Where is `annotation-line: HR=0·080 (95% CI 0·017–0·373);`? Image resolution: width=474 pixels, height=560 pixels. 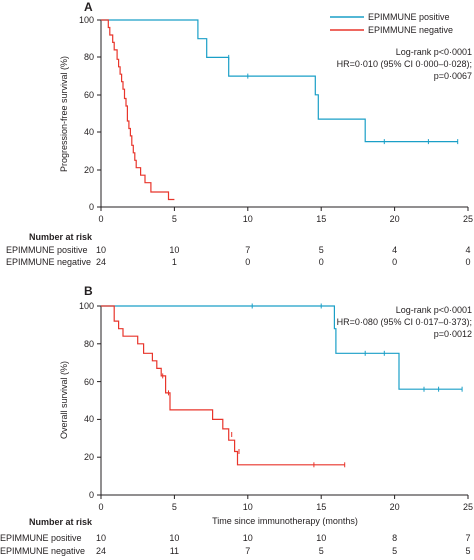 annotation-line: HR=0·080 (95% CI 0·017–0·373); is located at coordinates (404, 322).